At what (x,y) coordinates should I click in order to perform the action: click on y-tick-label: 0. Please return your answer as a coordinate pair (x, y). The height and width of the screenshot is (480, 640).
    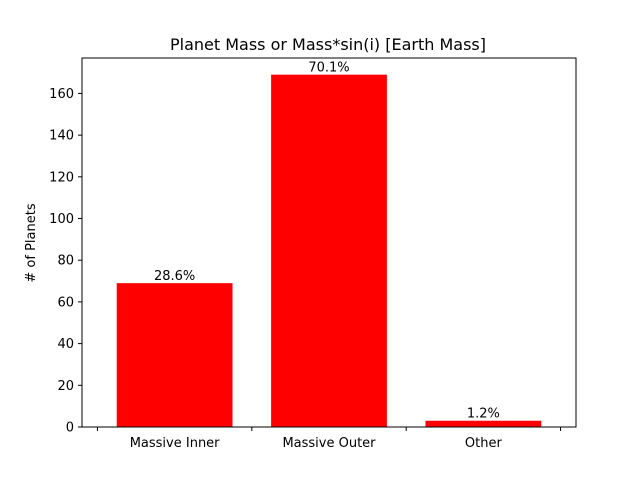
    Looking at the image, I should click on (70, 428).